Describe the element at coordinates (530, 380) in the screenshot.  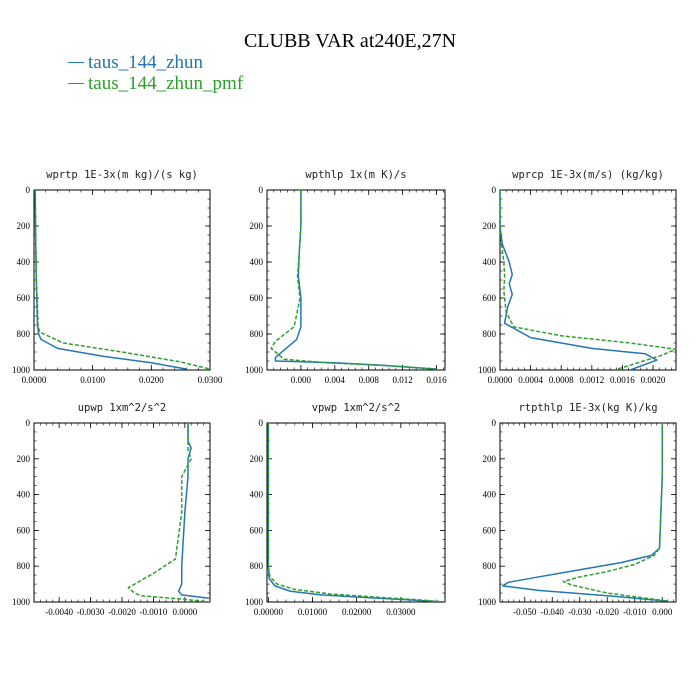
I see `x-tick-label: 0.0004` at that location.